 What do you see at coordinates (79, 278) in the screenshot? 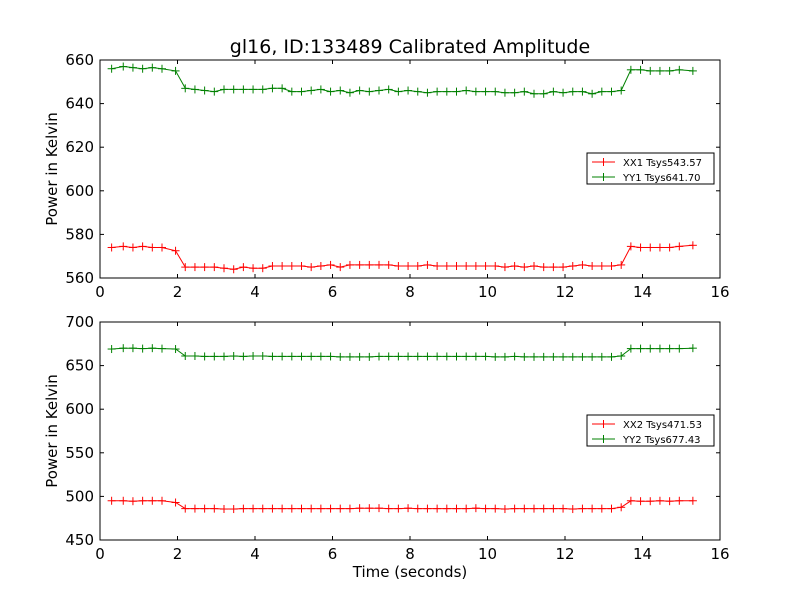
I see `y-tick-label: 560` at bounding box center [79, 278].